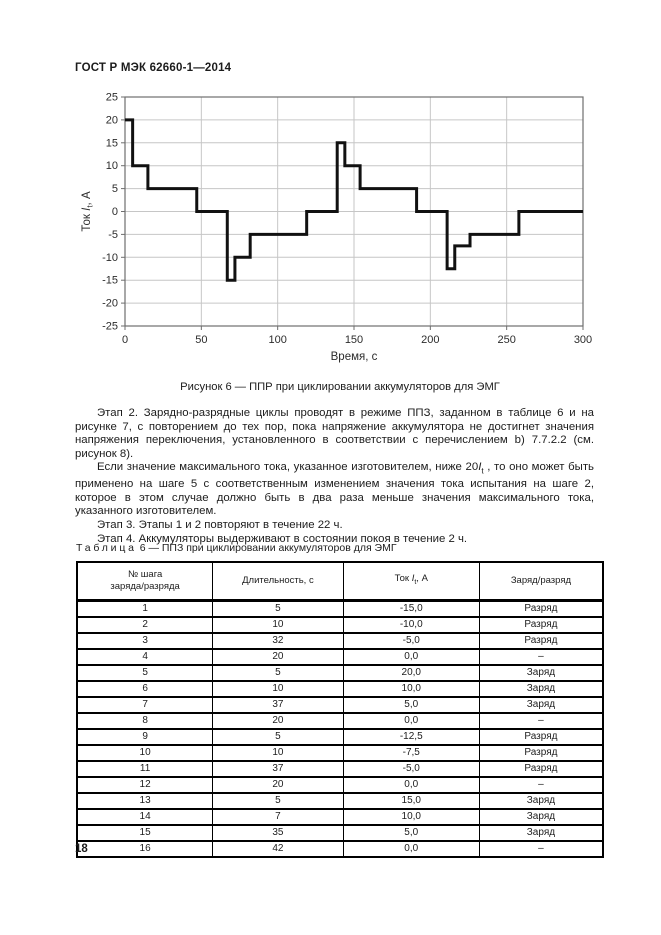 The image size is (661, 935). What do you see at coordinates (145, 608) in the screenshot?
I see `table-cell: 1` at bounding box center [145, 608].